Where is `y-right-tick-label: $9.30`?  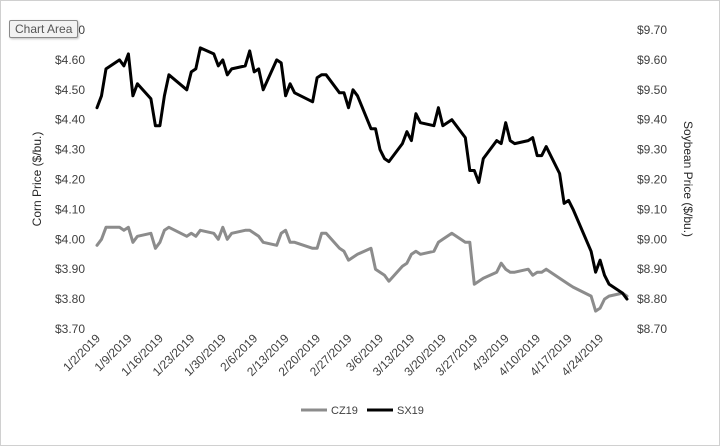 y-right-tick-label: $9.30 is located at coordinates (652, 150).